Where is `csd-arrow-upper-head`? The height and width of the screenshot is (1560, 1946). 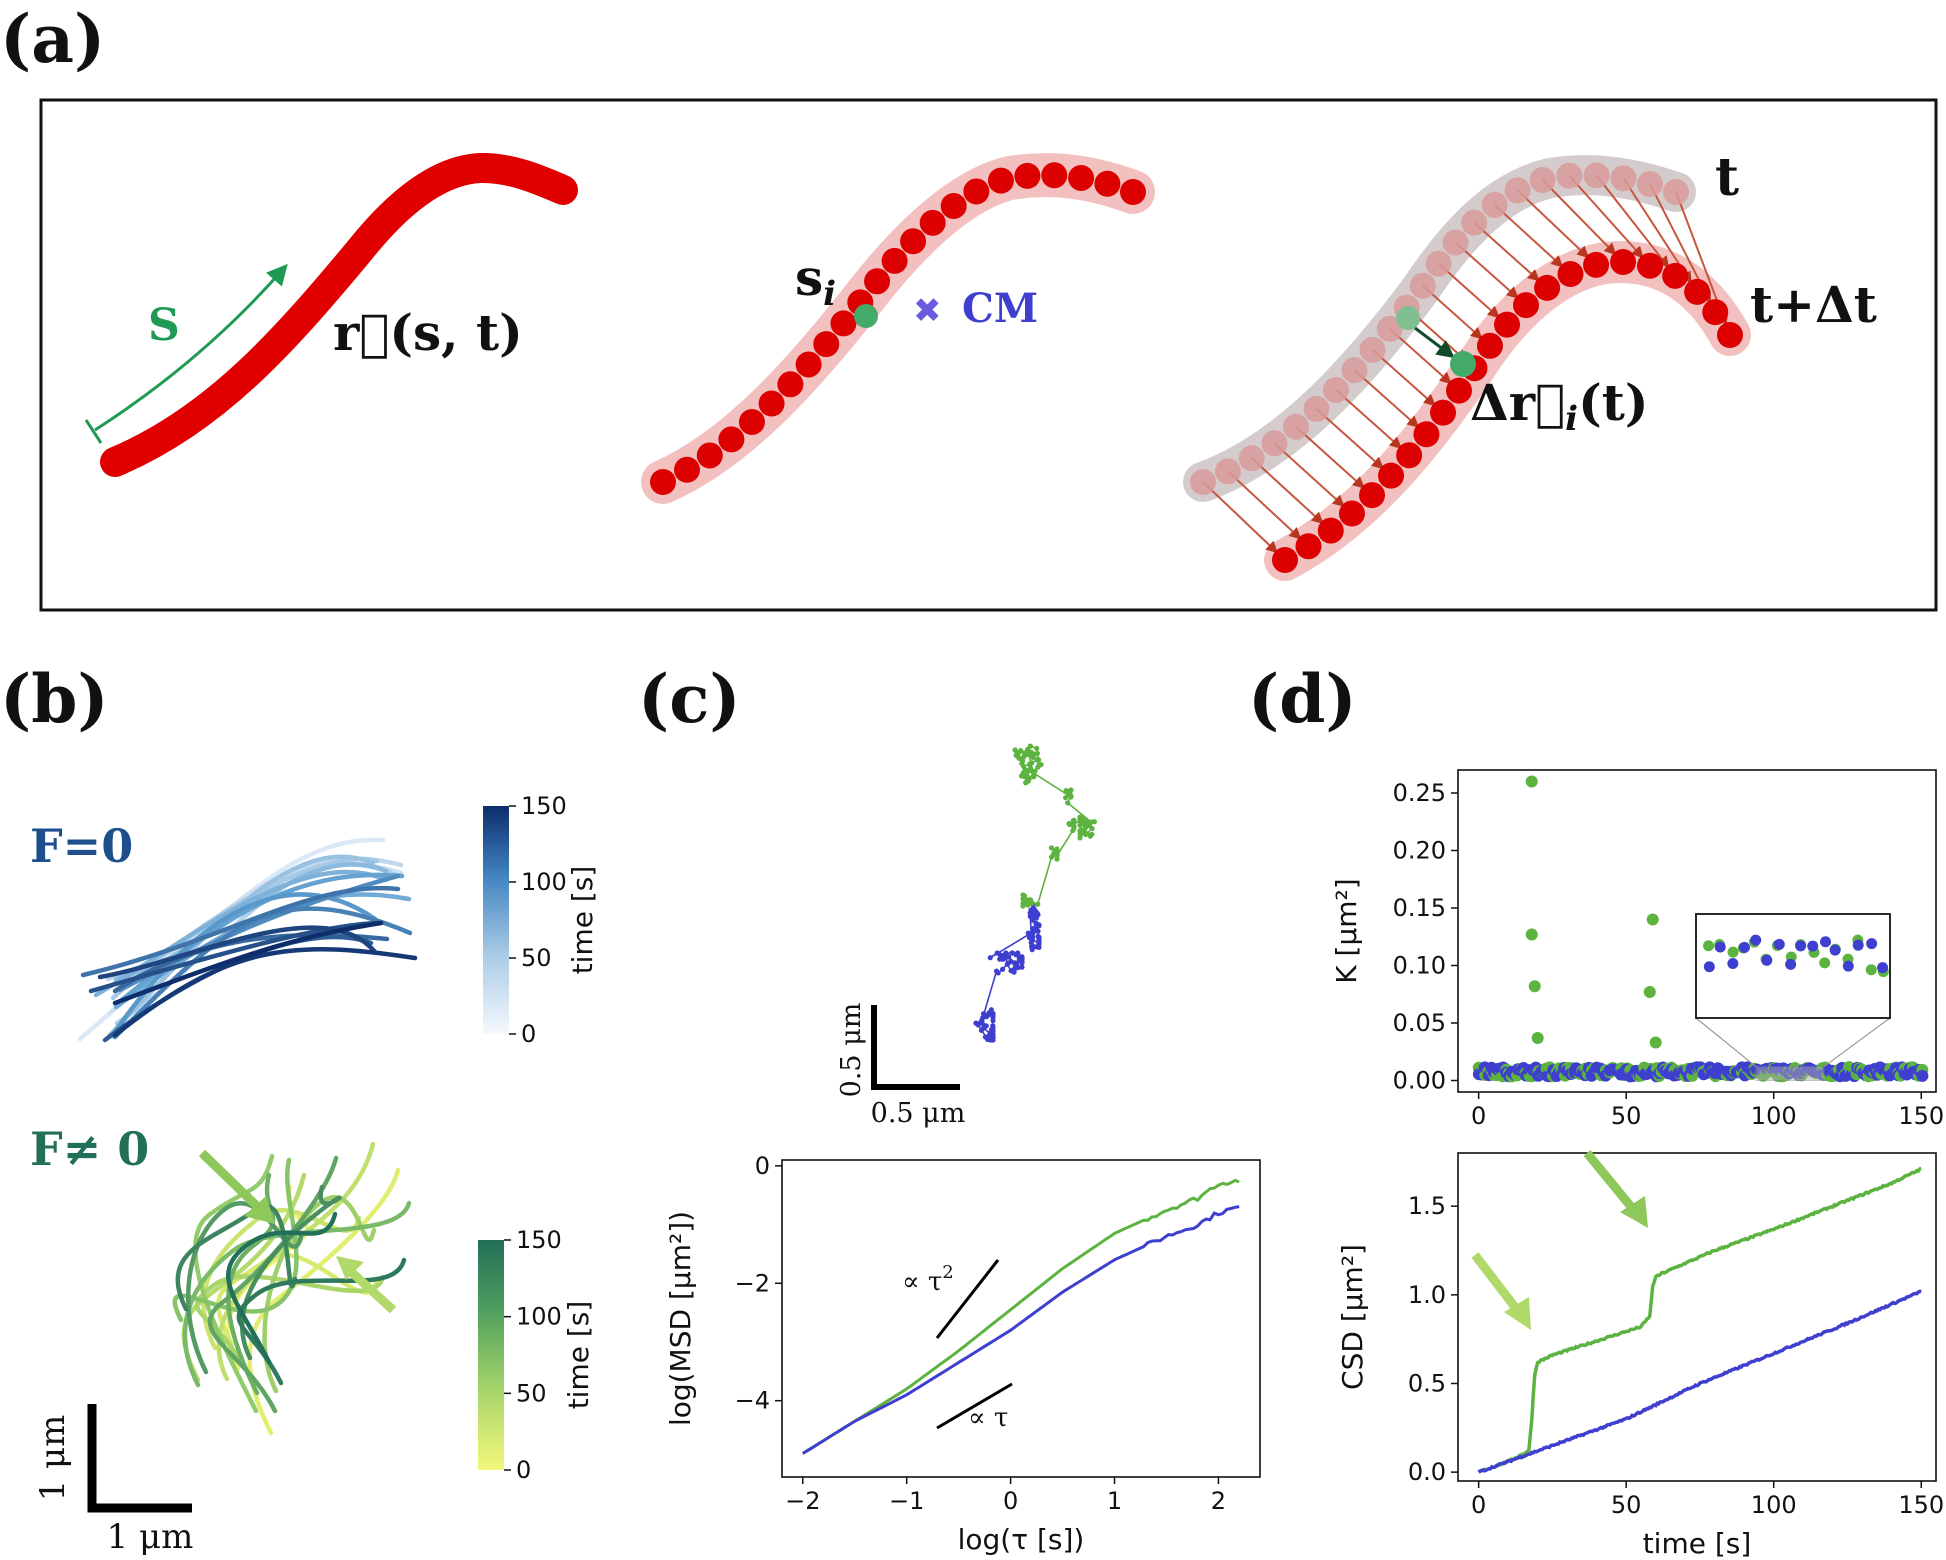 csd-arrow-upper-head is located at coordinates (1634, 1212).